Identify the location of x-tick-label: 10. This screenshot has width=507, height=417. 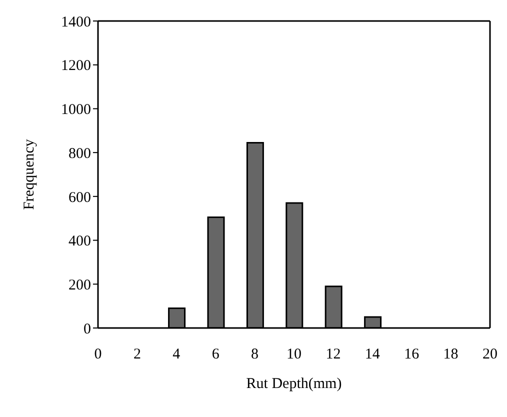
(294, 354).